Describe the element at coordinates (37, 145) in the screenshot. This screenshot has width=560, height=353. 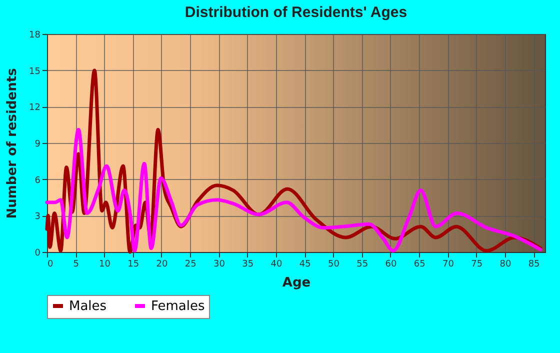
I see `y-tick-label: 9` at that location.